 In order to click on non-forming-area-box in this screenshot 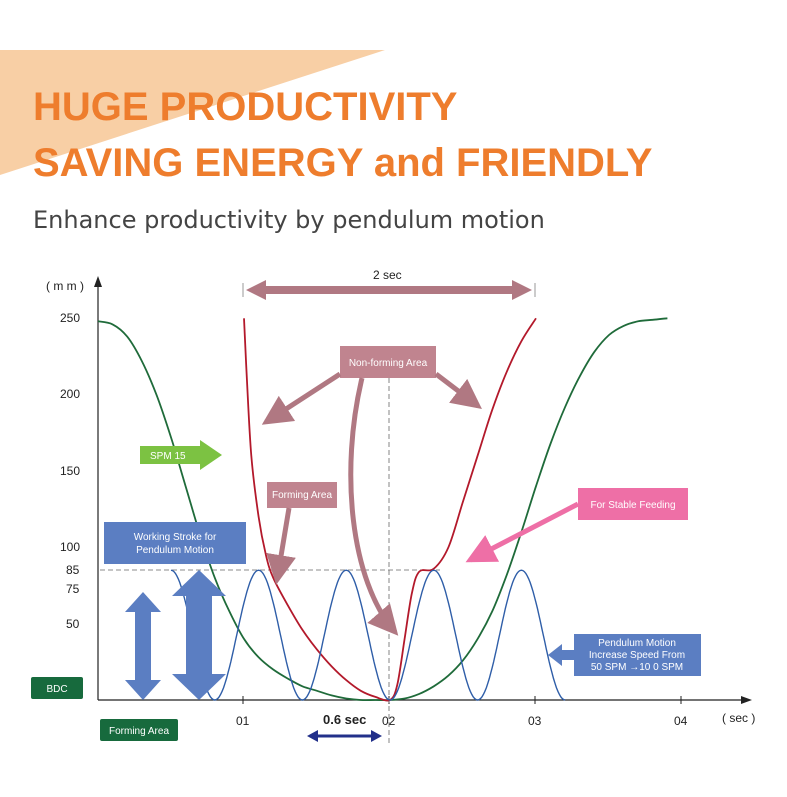, I will do `click(388, 362)`.